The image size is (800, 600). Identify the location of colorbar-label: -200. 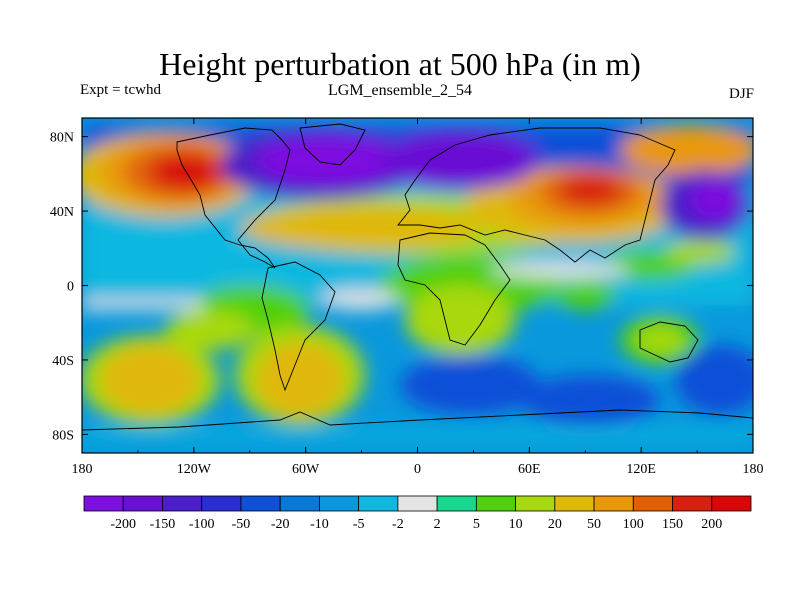
(123, 524).